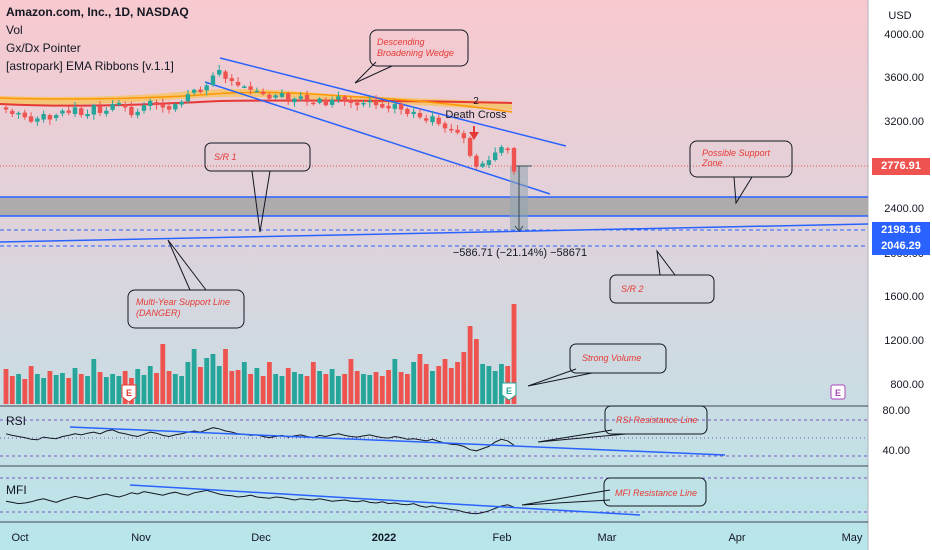 This screenshot has width=932, height=550. Describe the element at coordinates (256, 103) in the screenshot. I see `ema-slow-line` at that location.